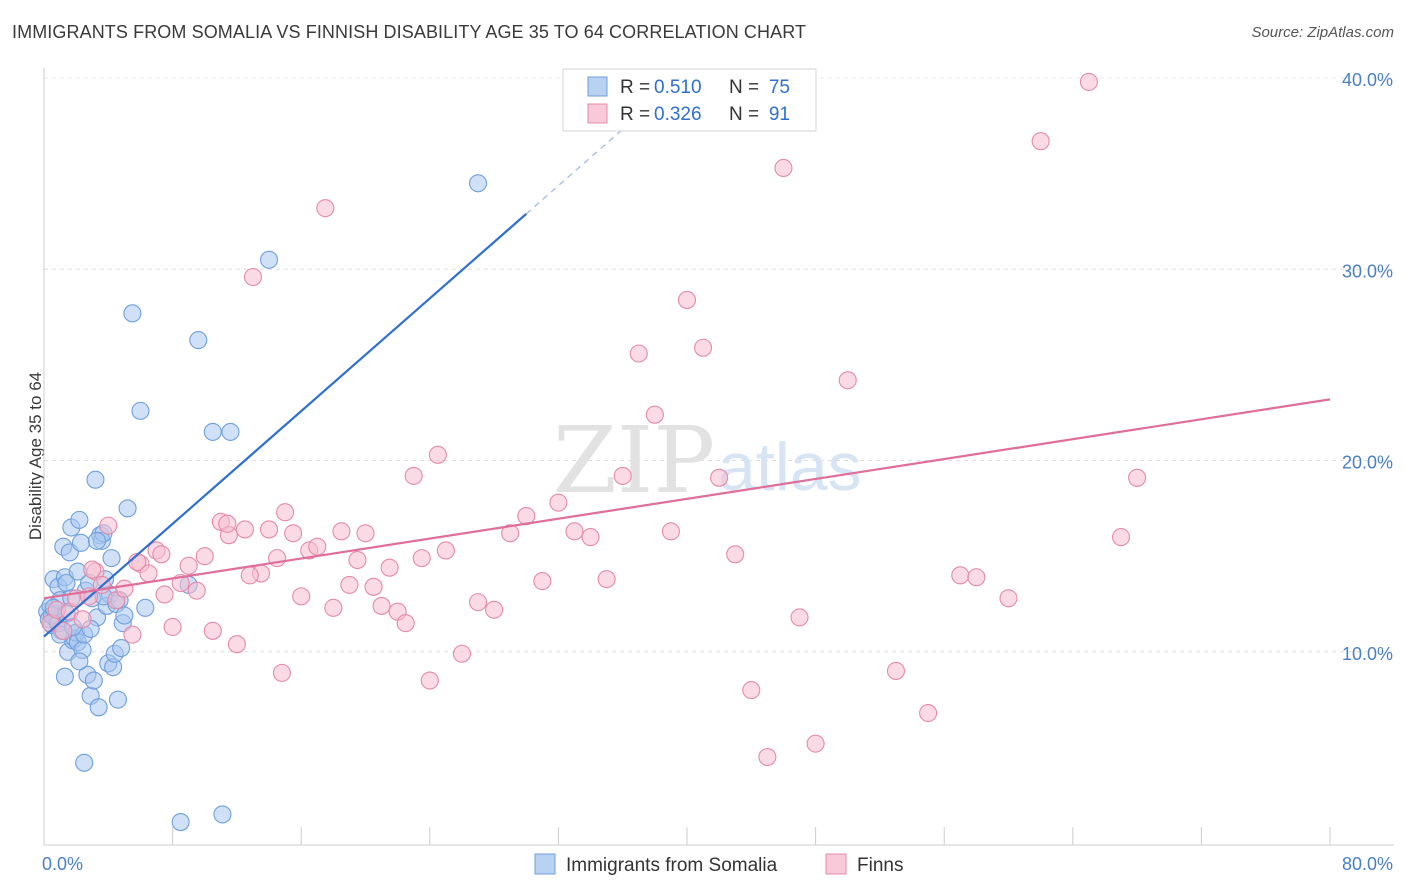 The width and height of the screenshot is (1406, 892). I want to click on legend-series: Immigrants from Somalia Finns, so click(718, 864).